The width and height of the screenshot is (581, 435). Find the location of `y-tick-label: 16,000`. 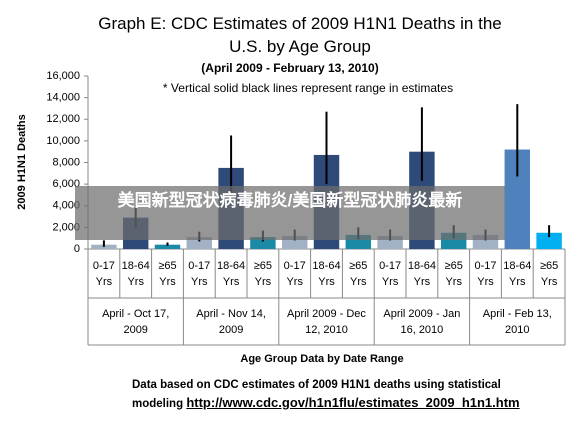

y-tick-label: 16,000 is located at coordinates (63, 76).